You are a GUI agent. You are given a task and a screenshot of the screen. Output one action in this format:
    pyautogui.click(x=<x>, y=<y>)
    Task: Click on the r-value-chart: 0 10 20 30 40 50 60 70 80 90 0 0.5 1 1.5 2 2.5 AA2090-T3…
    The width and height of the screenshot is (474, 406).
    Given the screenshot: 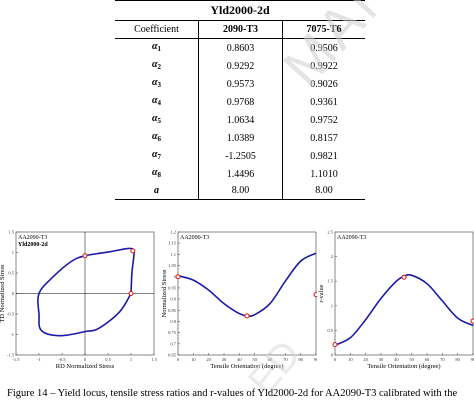 What is the action you would take?
    pyautogui.click(x=396, y=300)
    